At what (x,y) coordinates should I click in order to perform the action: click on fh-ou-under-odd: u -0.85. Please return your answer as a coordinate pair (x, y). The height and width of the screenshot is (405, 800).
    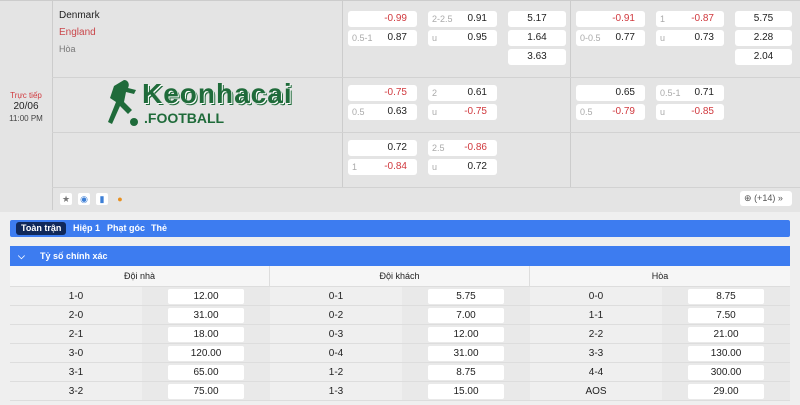
    Looking at the image, I should click on (690, 112).